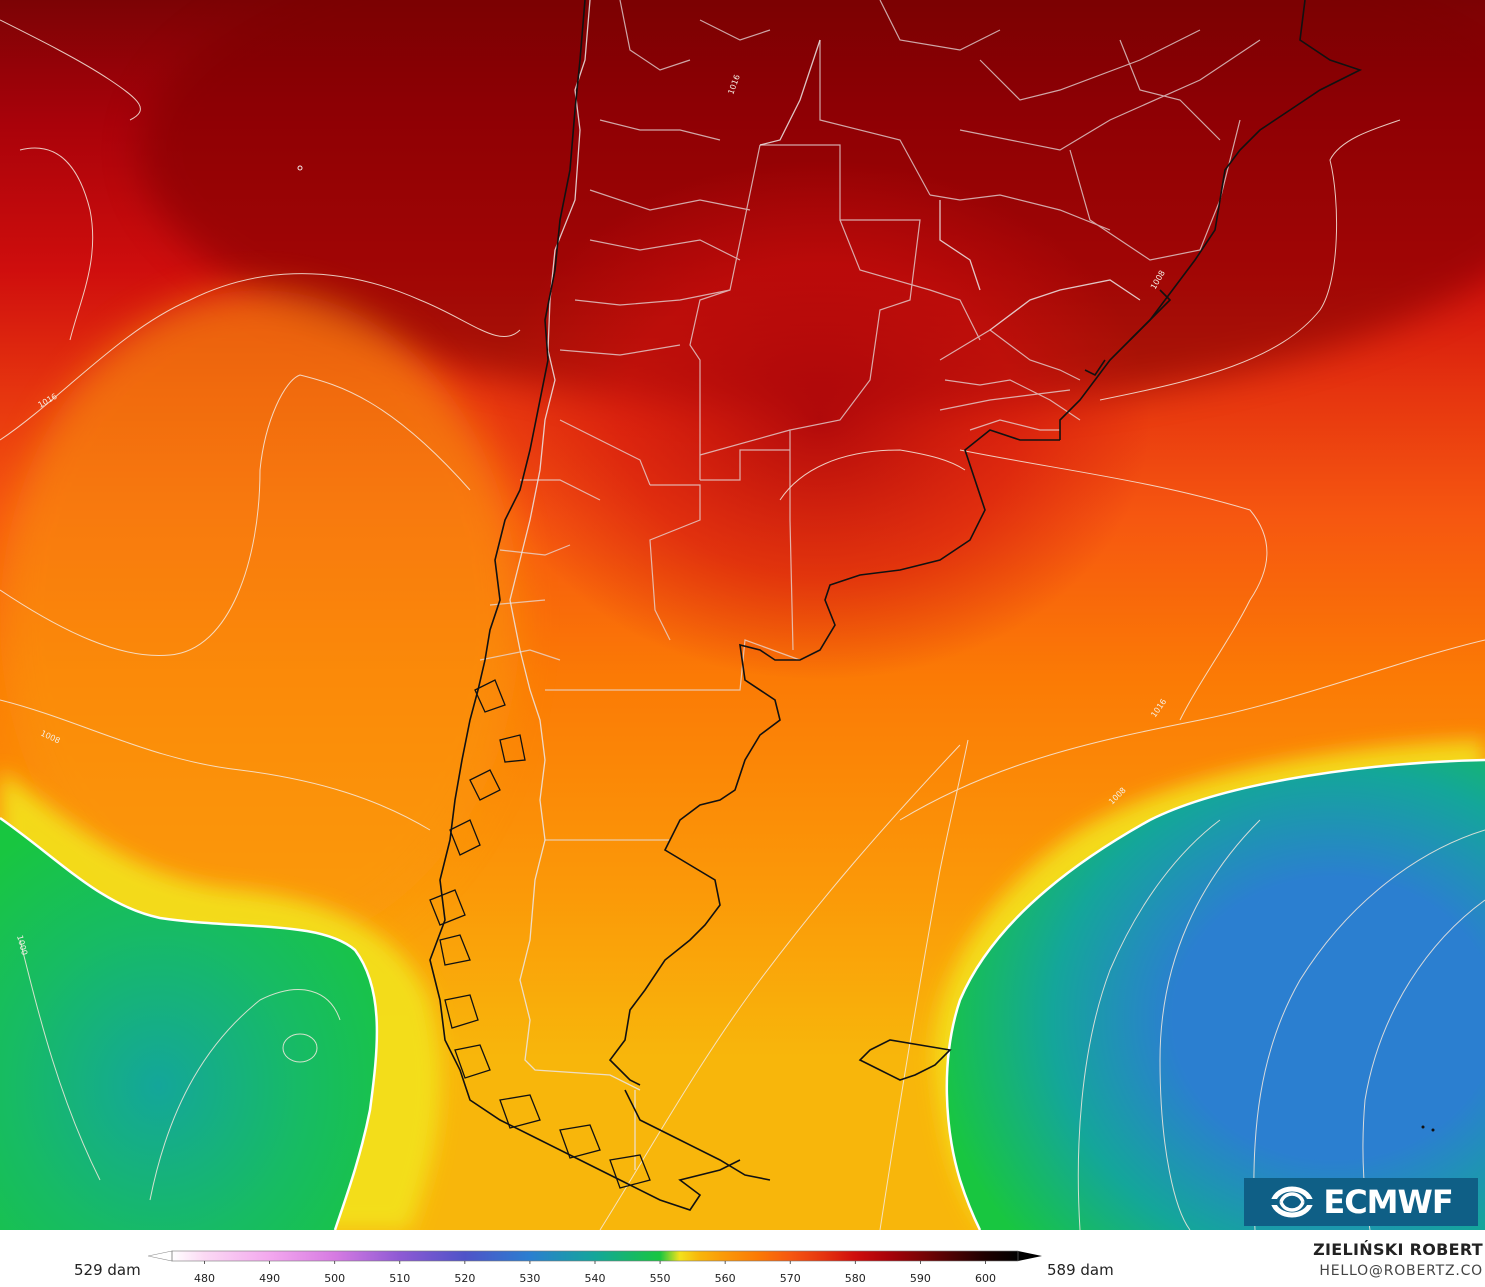 Image resolution: width=1485 pixels, height=1287 pixels. I want to click on east-low, so click(1215, 995).